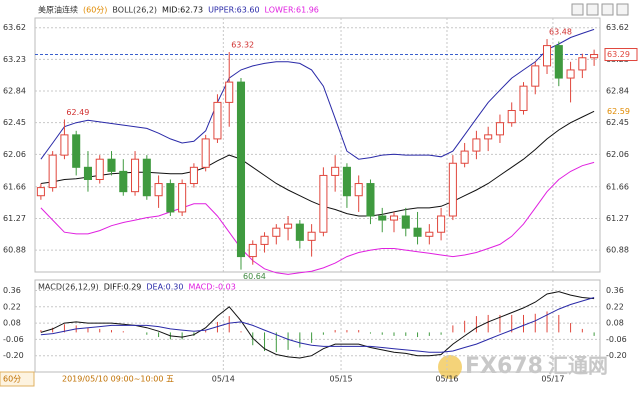 This screenshot has width=640, height=404. What do you see at coordinates (12, 323) in the screenshot?
I see `y-tick-label: 0.08` at bounding box center [12, 323].